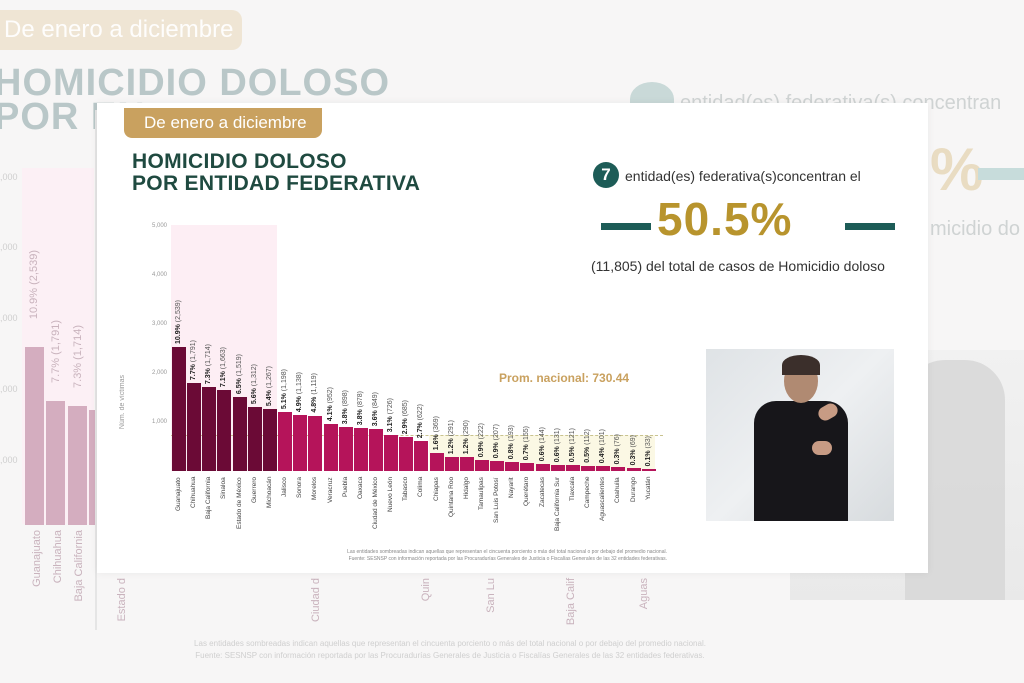 The height and width of the screenshot is (683, 1024). I want to click on bar-value-label: 7.3% (1,714), so click(209, 364).